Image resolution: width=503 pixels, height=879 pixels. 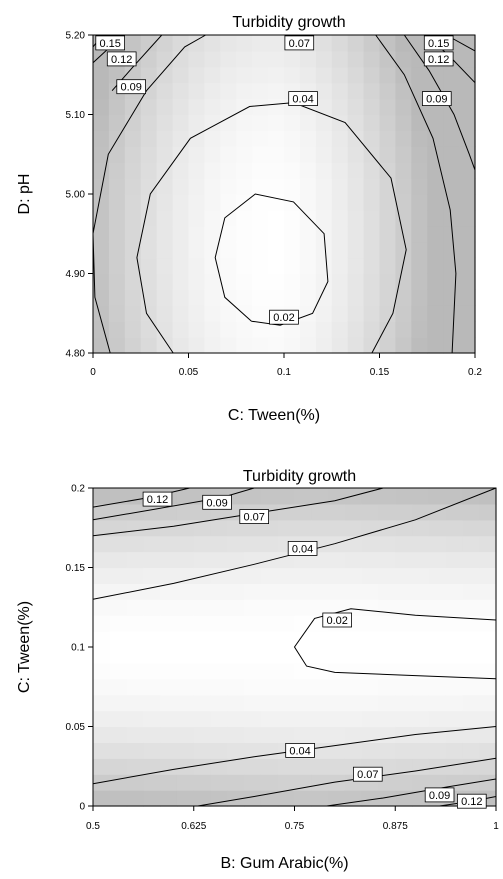 I want to click on y-tick-label: 4.90, so click(x=76, y=274).